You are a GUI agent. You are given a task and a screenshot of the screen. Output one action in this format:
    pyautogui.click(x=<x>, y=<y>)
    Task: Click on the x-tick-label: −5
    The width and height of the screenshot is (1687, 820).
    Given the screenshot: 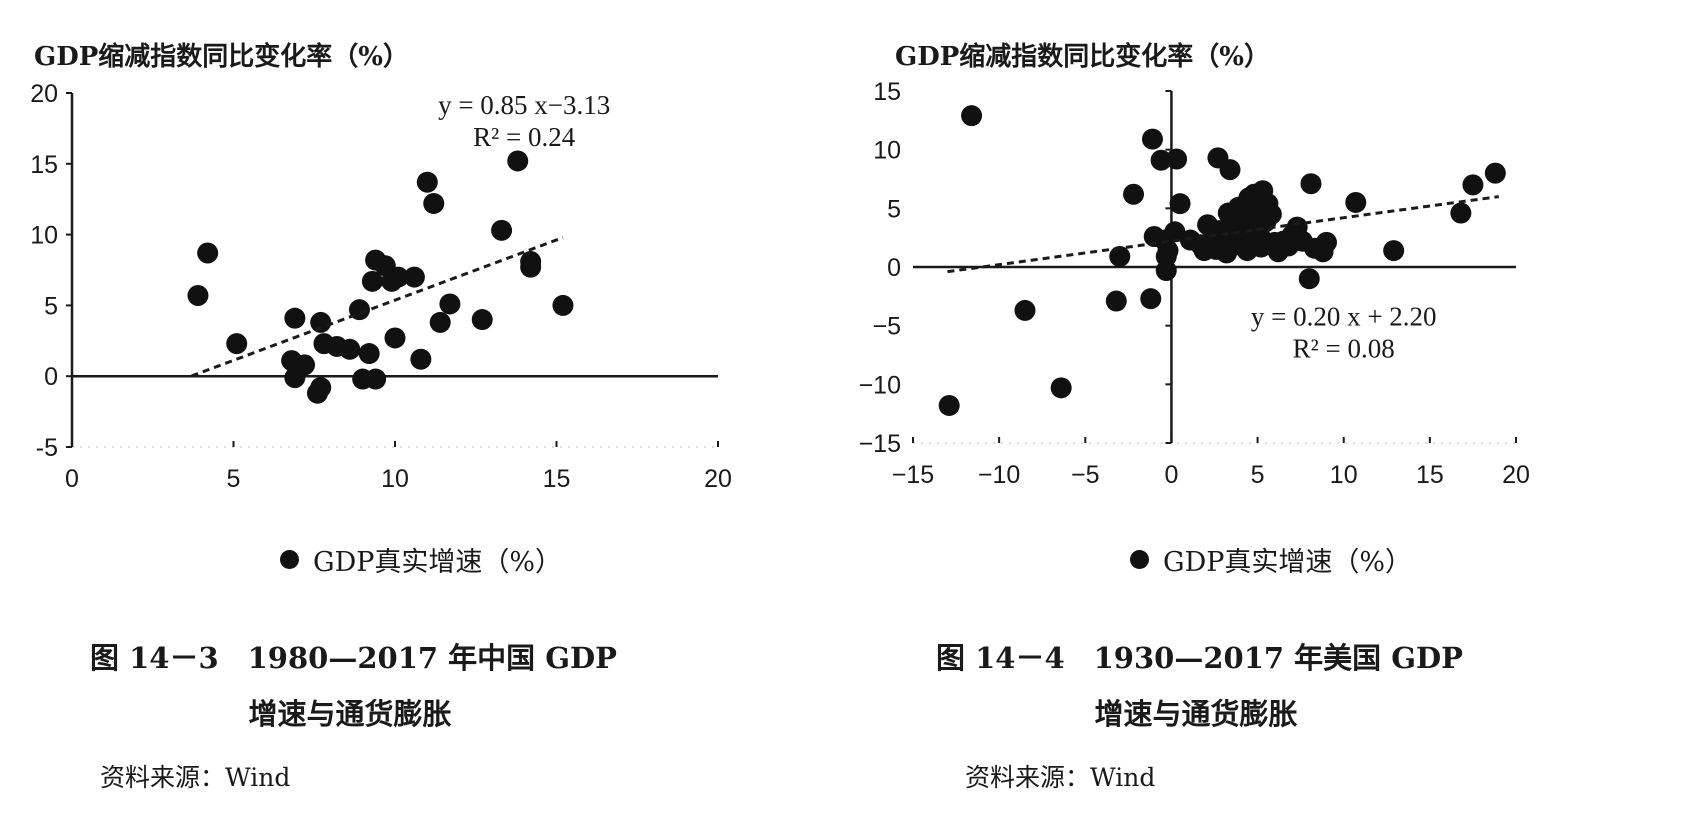 What is the action you would take?
    pyautogui.click(x=1085, y=475)
    